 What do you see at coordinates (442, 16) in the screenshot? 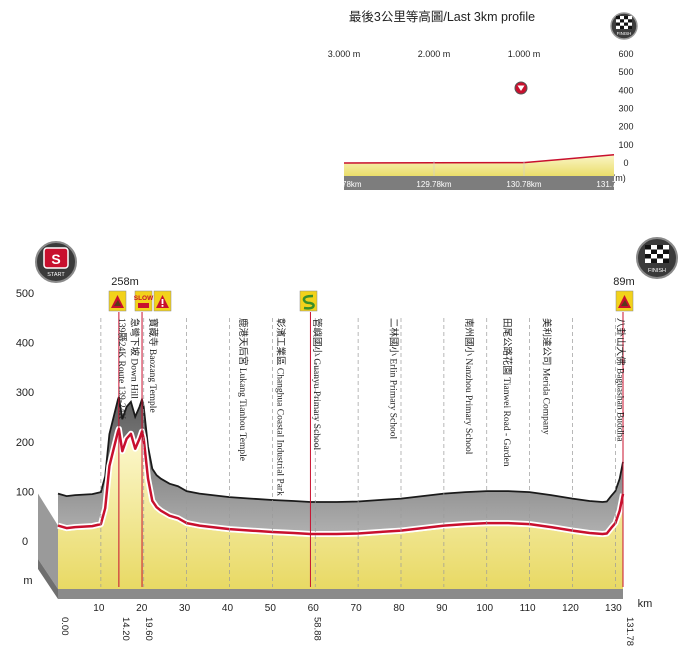
I see `inset-title: 最後3公里等高圖/Last 3km profile` at bounding box center [442, 16].